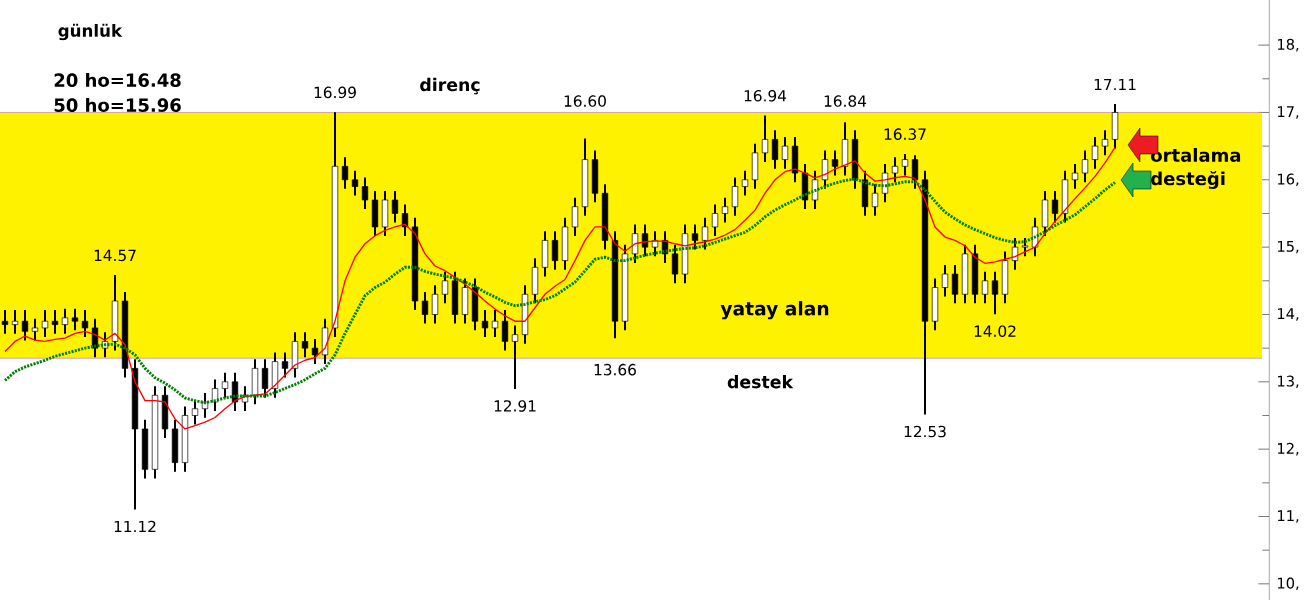 This screenshot has width=1314, height=600. Describe the element at coordinates (117, 80) in the screenshot. I see `annotation: 20 ho=16.48` at that location.